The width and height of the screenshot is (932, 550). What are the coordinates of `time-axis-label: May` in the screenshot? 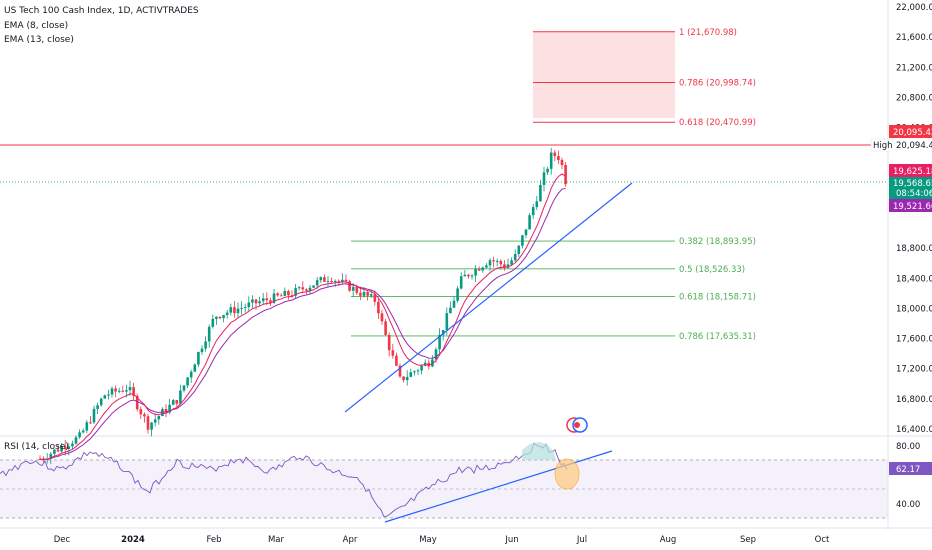 It's located at (428, 540).